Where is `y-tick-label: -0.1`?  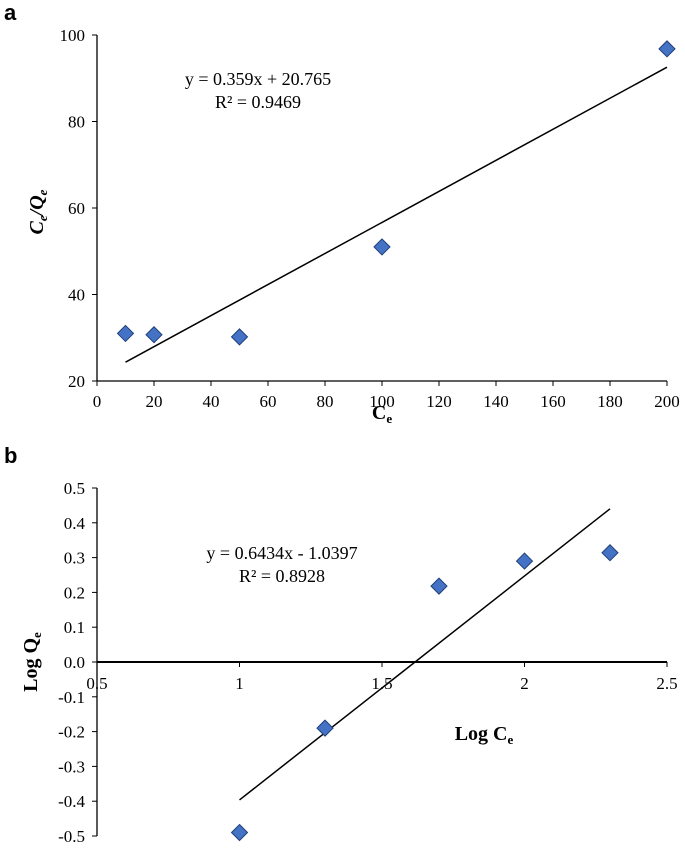
y-tick-label: -0.1 is located at coordinates (71, 697).